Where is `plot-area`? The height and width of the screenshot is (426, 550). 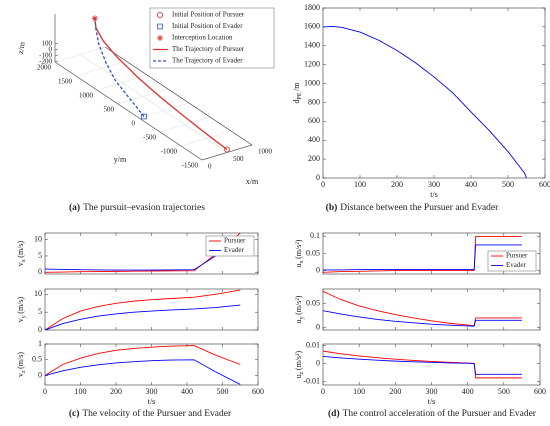 plot-area is located at coordinates (431, 364).